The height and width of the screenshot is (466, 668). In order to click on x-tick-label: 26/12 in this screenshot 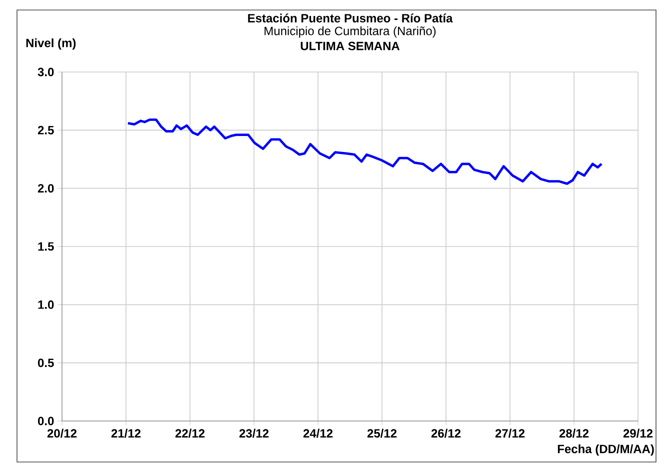, I will do `click(446, 433)`.